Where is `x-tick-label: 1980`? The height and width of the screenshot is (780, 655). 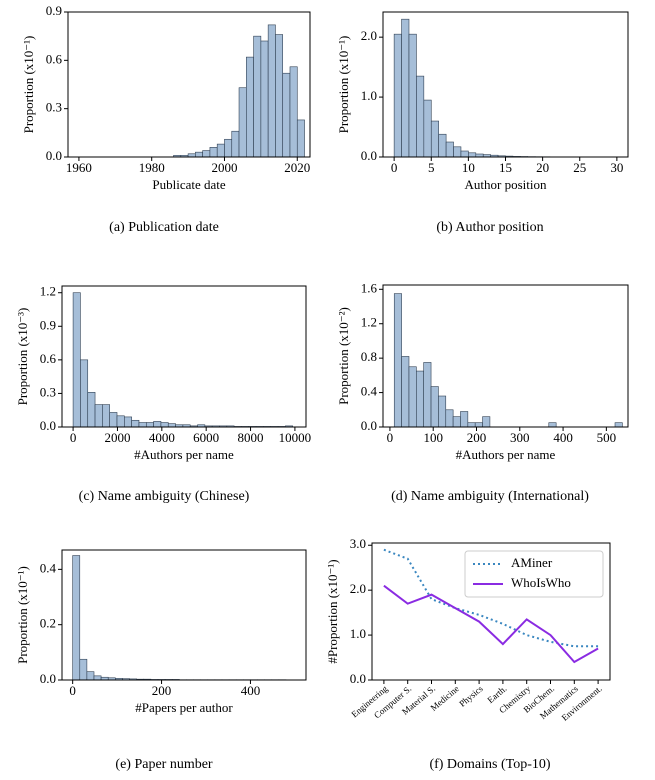 x-tick-label: 1980 is located at coordinates (152, 167).